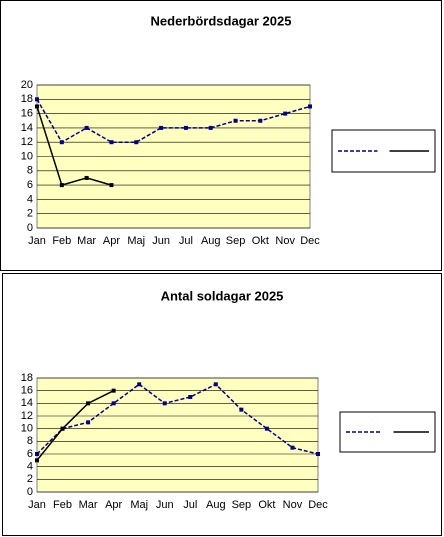  Describe the element at coordinates (27, 85) in the screenshot. I see `y-tick-label: 20` at that location.